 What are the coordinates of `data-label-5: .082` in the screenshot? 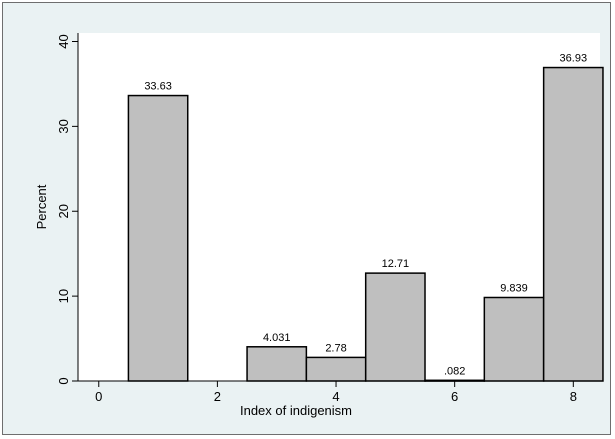 It's located at (454, 371).